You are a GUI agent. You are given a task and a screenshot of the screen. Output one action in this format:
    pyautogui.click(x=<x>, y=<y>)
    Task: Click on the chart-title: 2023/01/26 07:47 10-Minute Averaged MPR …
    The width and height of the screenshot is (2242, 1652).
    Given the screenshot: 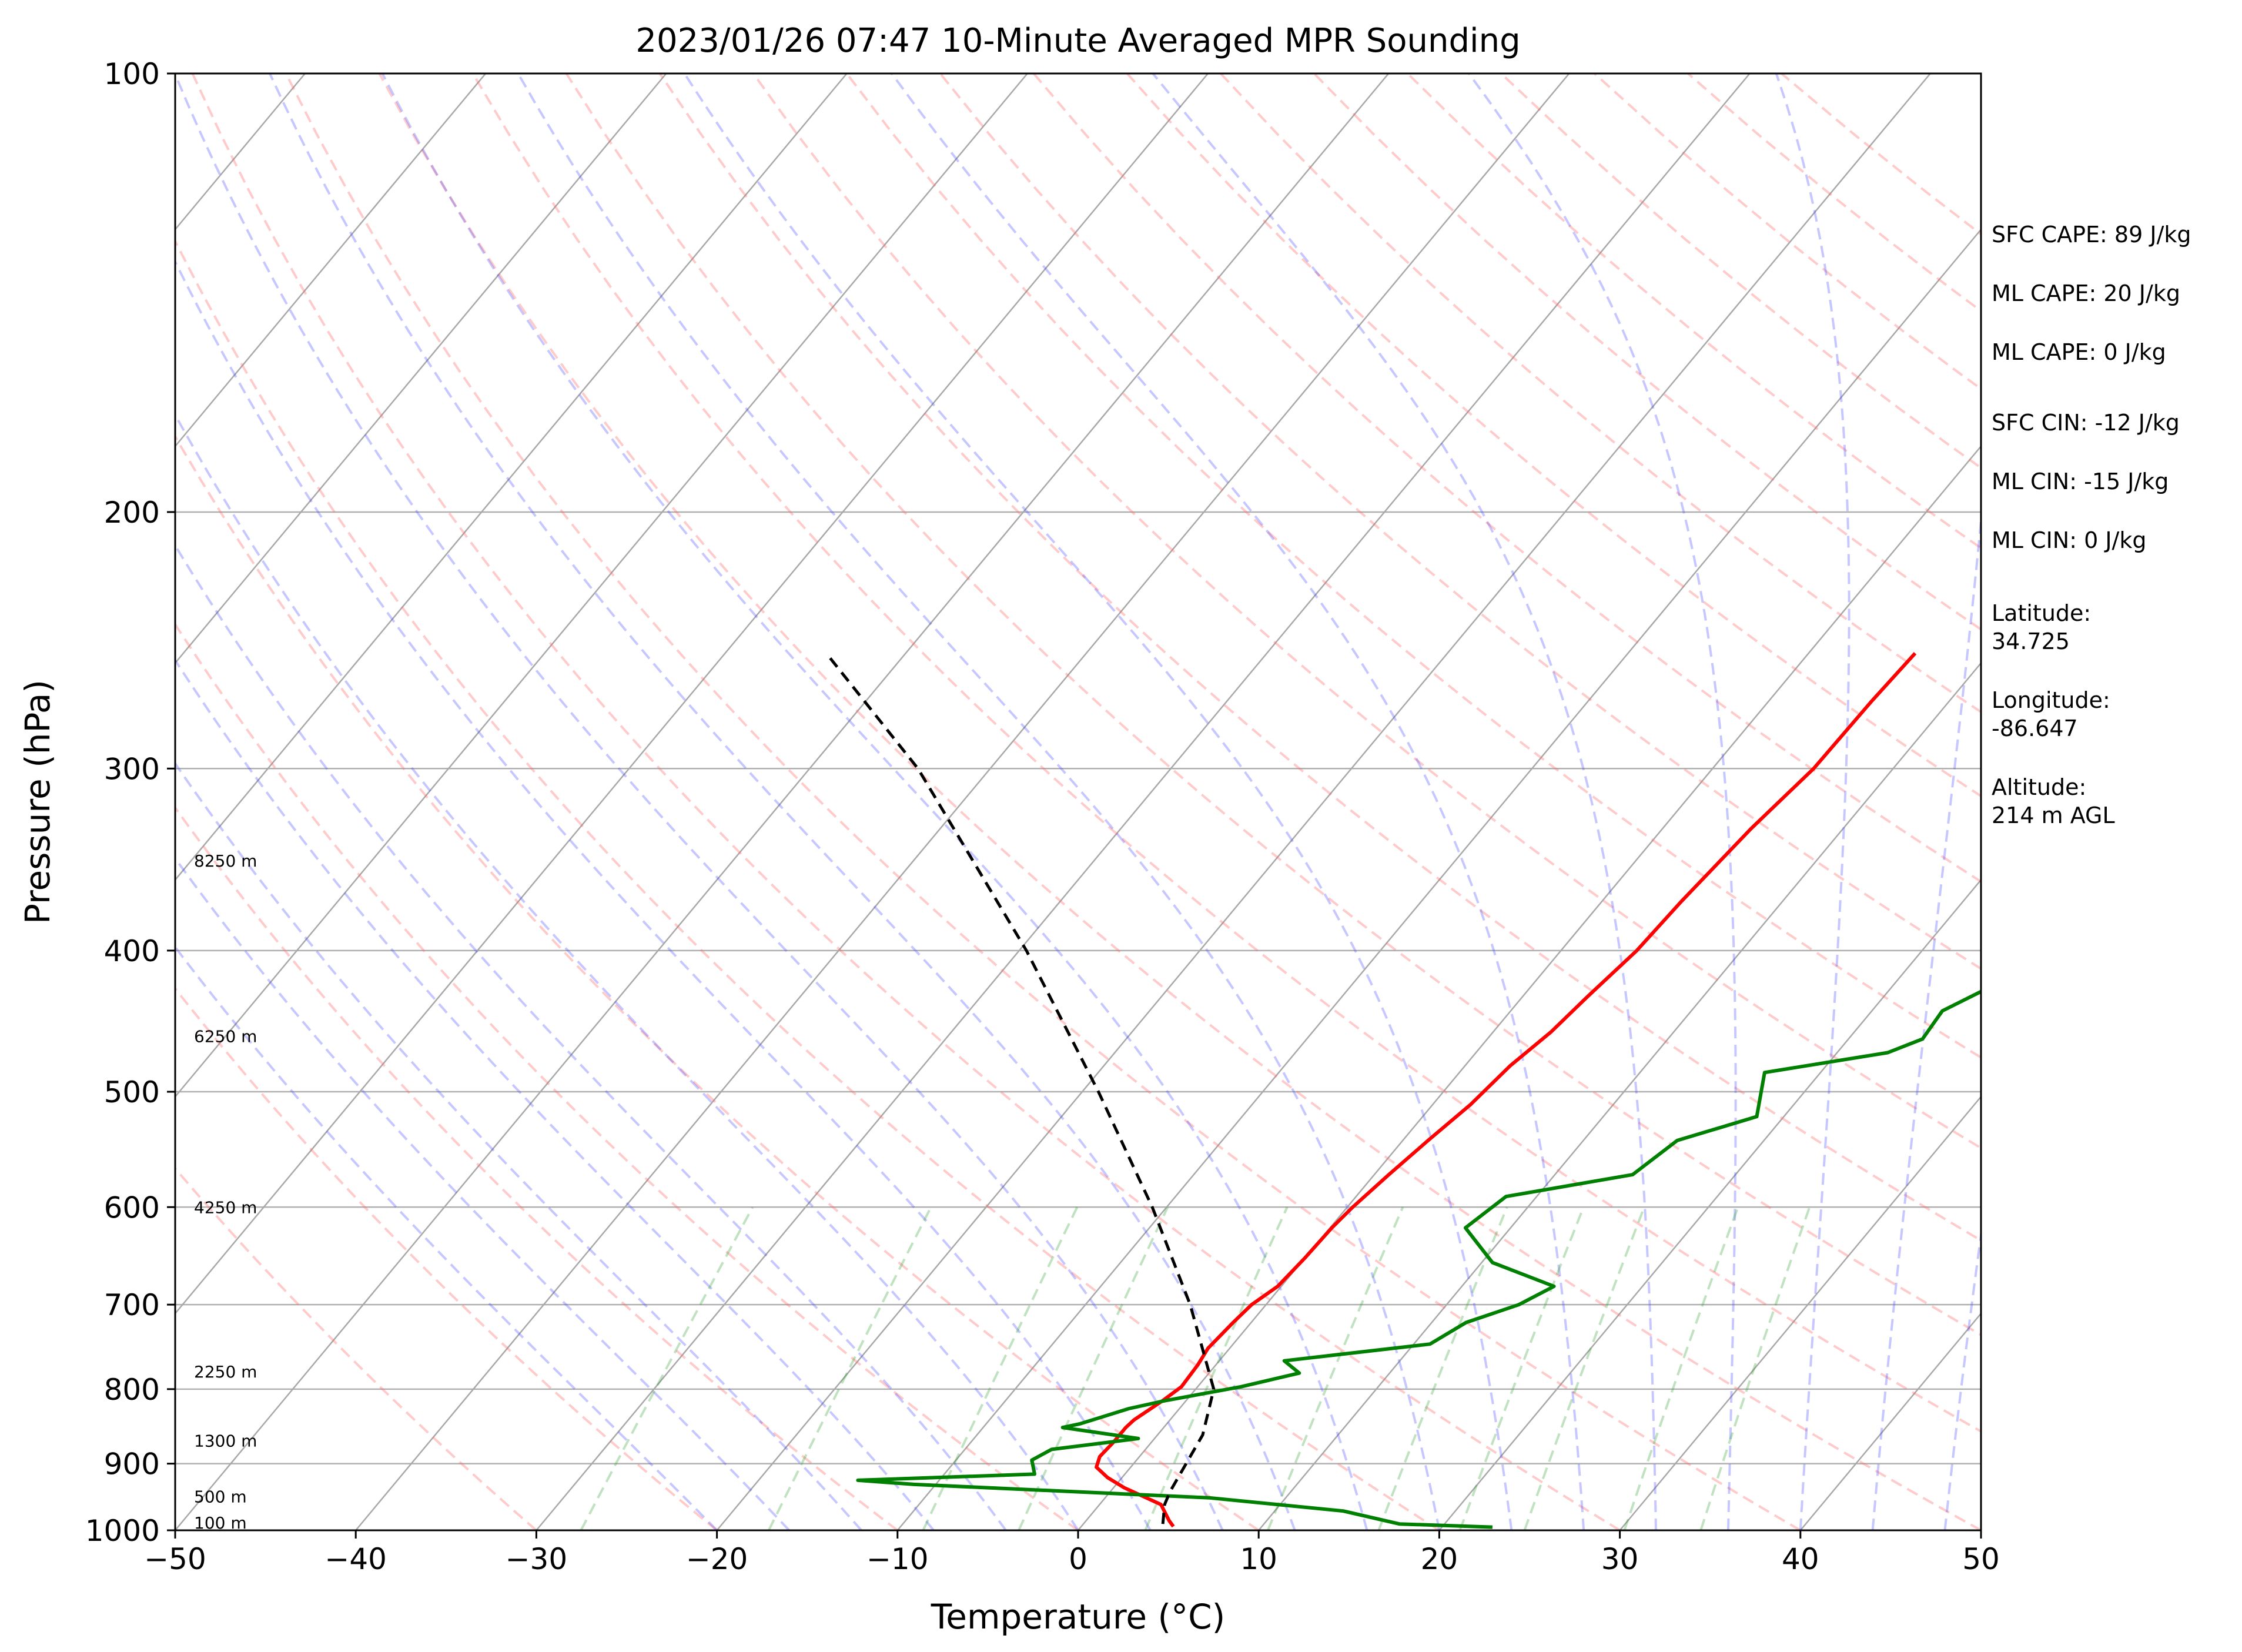 What is the action you would take?
    pyautogui.click(x=1077, y=41)
    